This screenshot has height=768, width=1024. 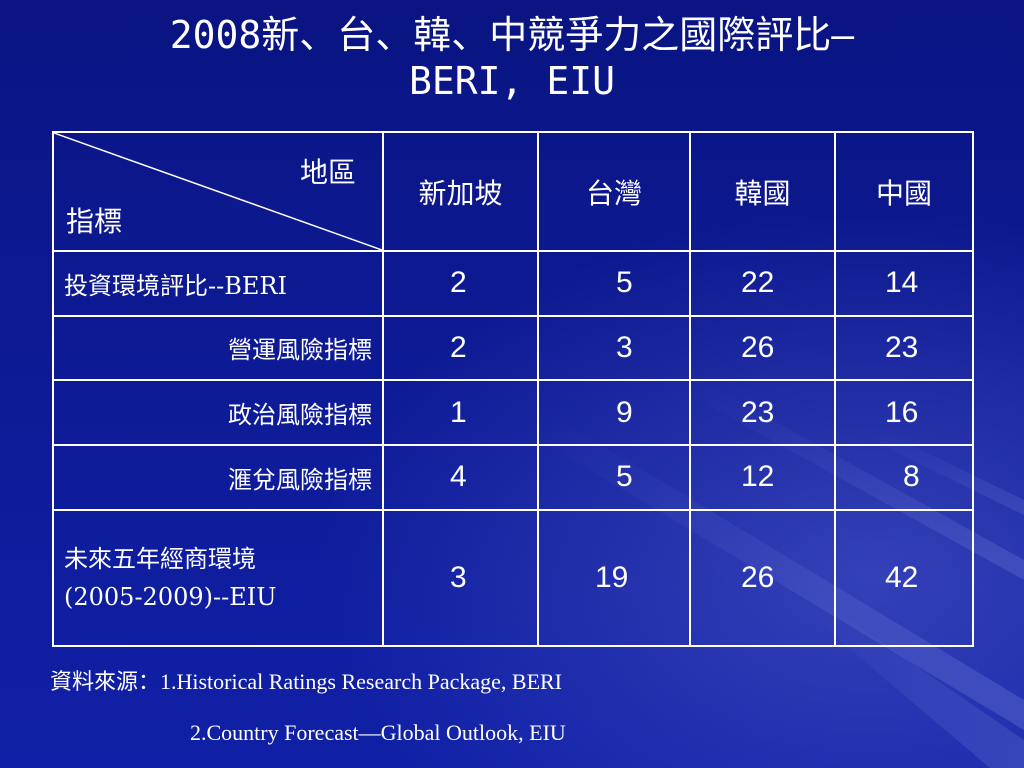 I want to click on column-header-china: 中國, so click(x=904, y=191).